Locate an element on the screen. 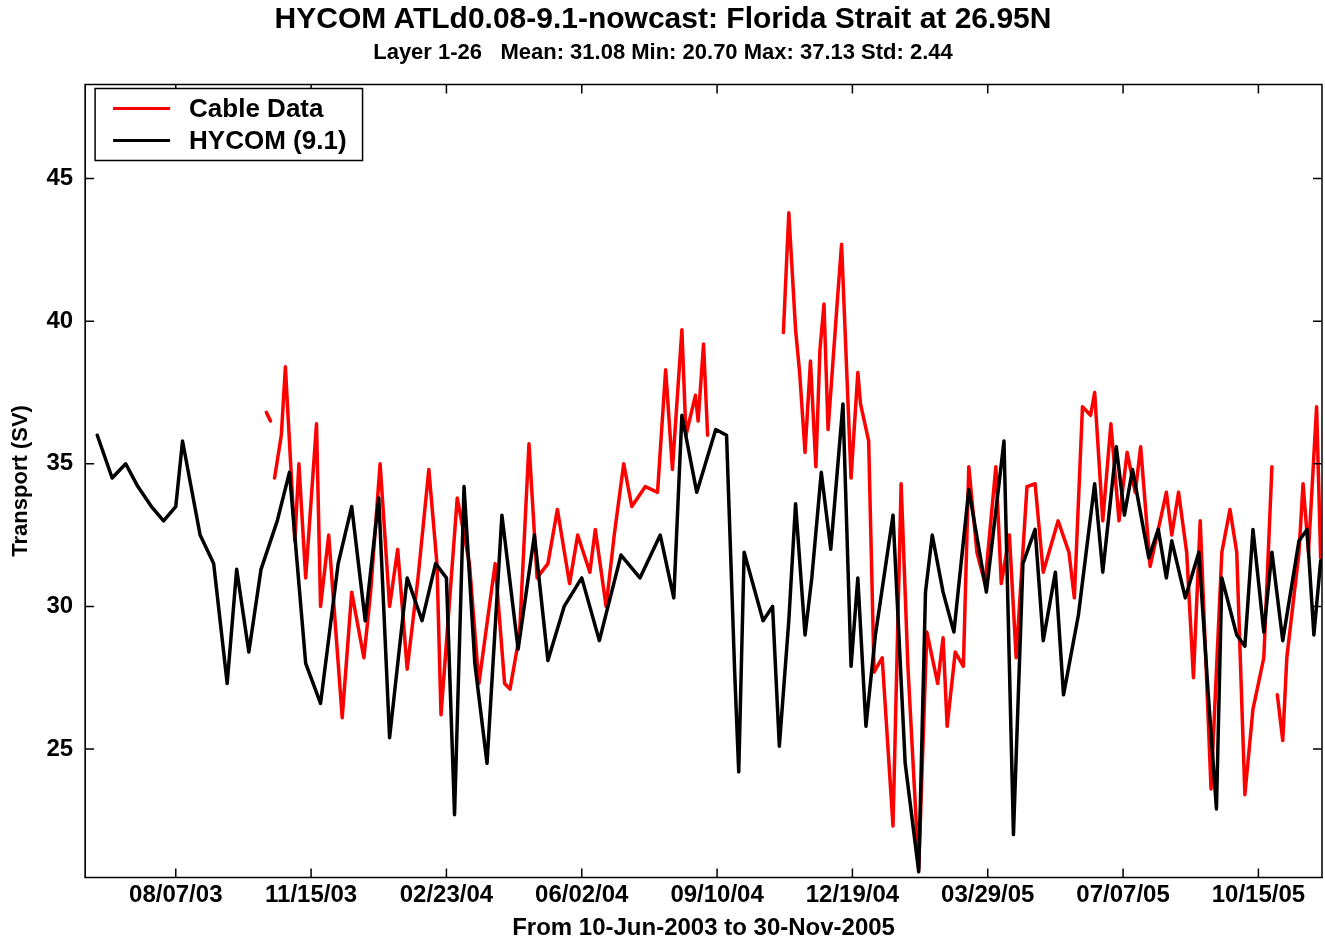 The width and height of the screenshot is (1325, 943). x-tick-label: 07/07/05 is located at coordinates (1123, 894).